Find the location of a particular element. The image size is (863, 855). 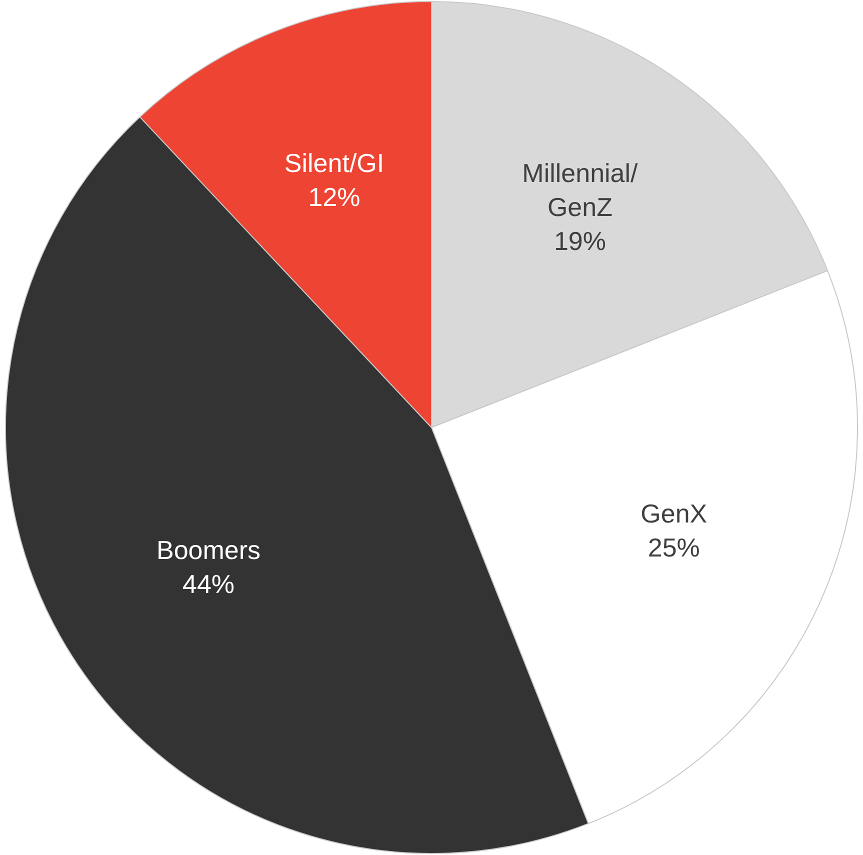

slice-label: Boomers is located at coordinates (208, 550).